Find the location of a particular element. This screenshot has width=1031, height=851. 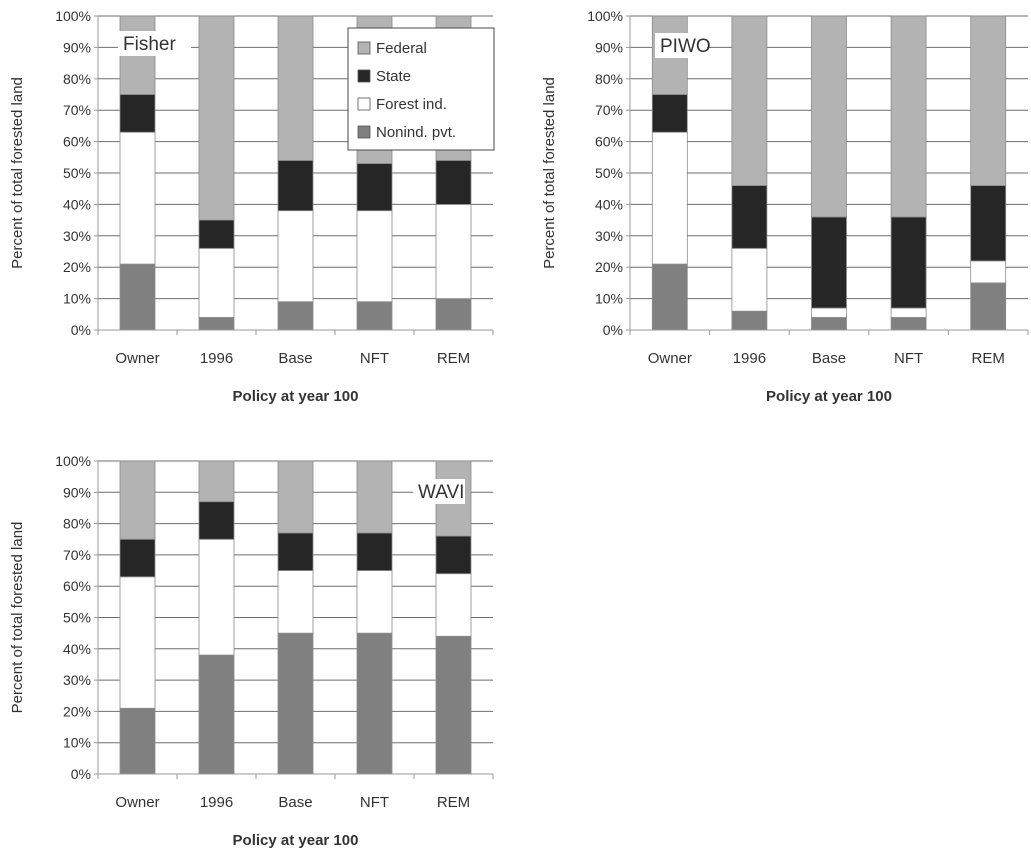

fisher-x-tick-label: Base is located at coordinates (295, 358).